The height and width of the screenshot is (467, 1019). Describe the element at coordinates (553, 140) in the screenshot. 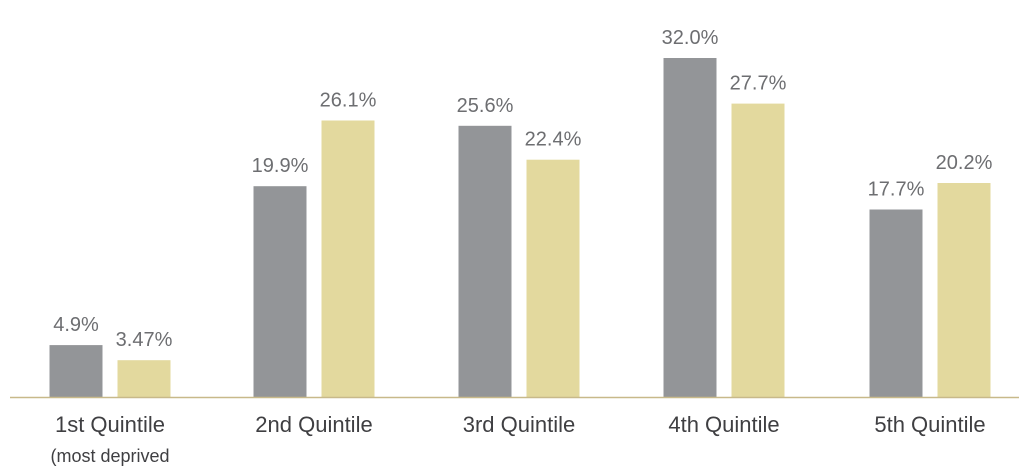

I see `value-label-gold-3: 22.4%` at that location.